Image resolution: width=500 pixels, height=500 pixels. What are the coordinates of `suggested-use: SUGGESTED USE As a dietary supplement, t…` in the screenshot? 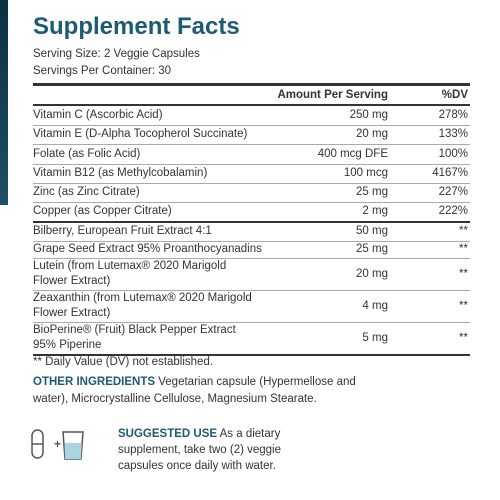 It's located at (213, 450).